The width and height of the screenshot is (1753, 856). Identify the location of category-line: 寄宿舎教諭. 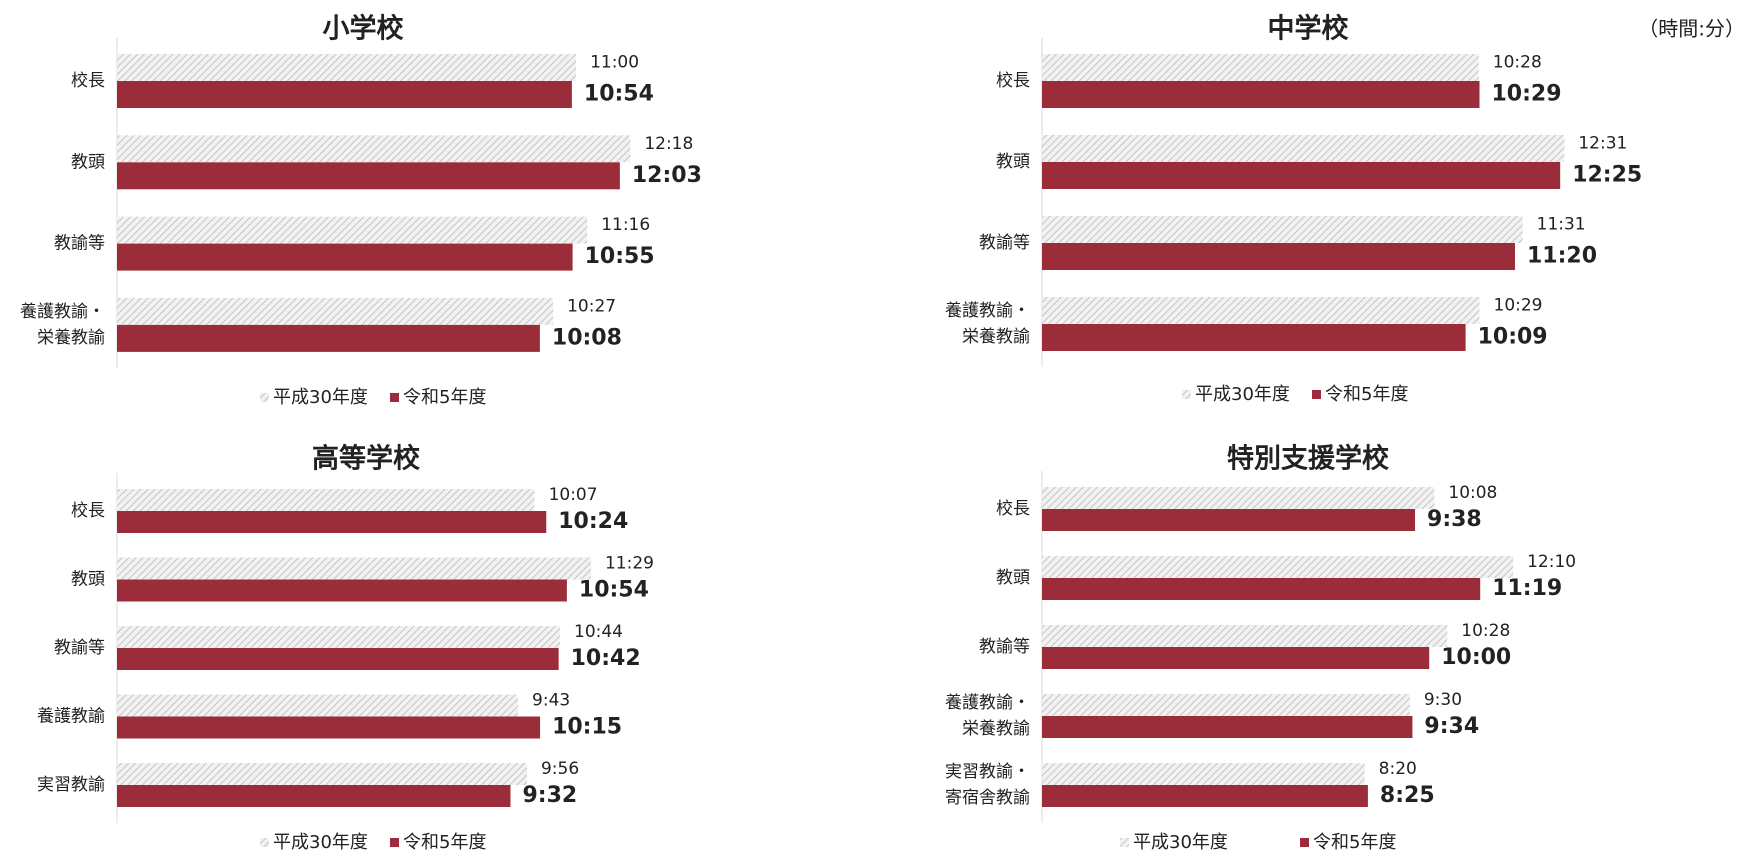
(987, 798).